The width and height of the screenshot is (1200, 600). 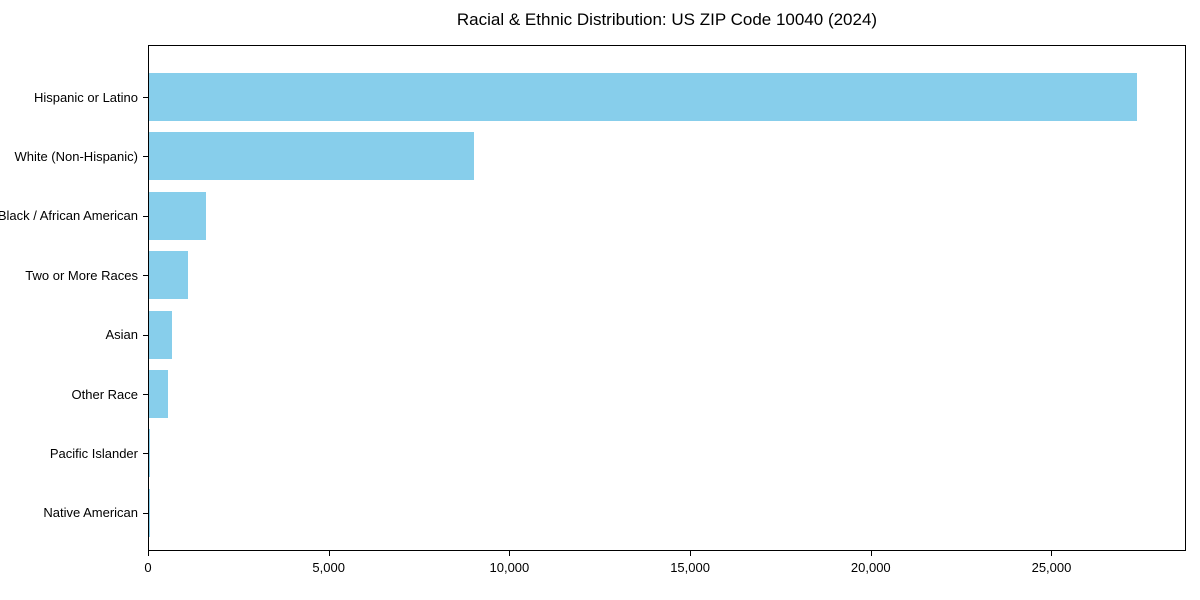 What do you see at coordinates (169, 275) in the screenshot?
I see `bar-two-or-more-races` at bounding box center [169, 275].